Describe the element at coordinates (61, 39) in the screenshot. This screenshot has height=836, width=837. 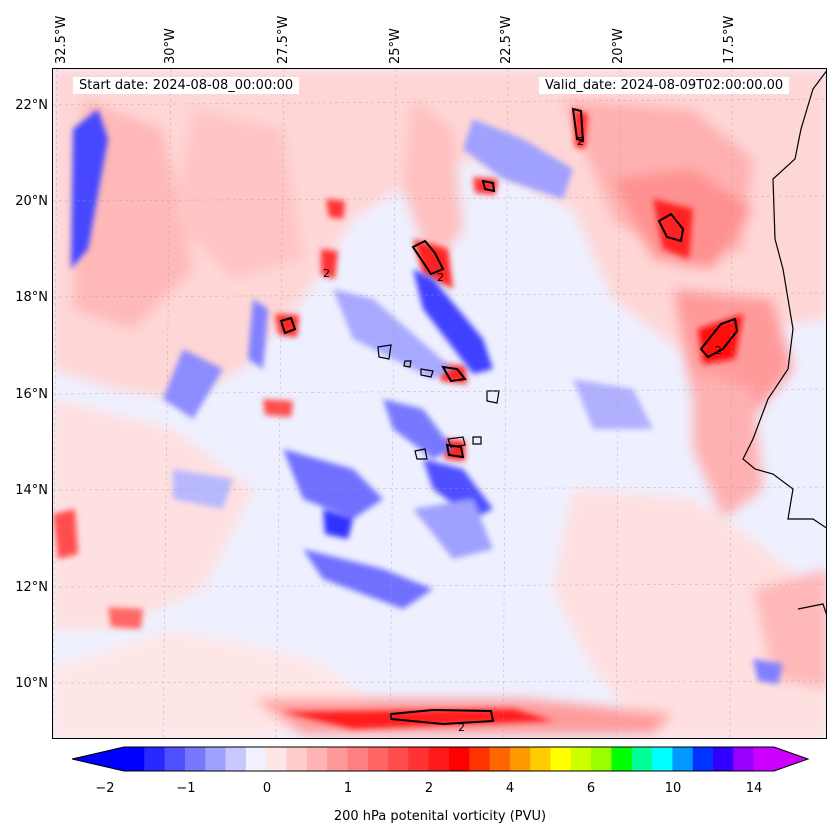
I see `lon-label: 32.5°W` at that location.